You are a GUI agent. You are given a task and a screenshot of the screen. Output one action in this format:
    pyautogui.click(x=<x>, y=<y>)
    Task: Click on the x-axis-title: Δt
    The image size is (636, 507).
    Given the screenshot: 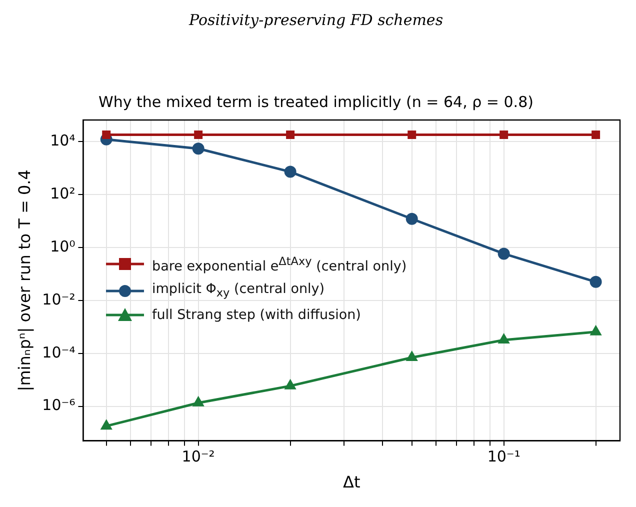 What is the action you would take?
    pyautogui.click(x=351, y=482)
    